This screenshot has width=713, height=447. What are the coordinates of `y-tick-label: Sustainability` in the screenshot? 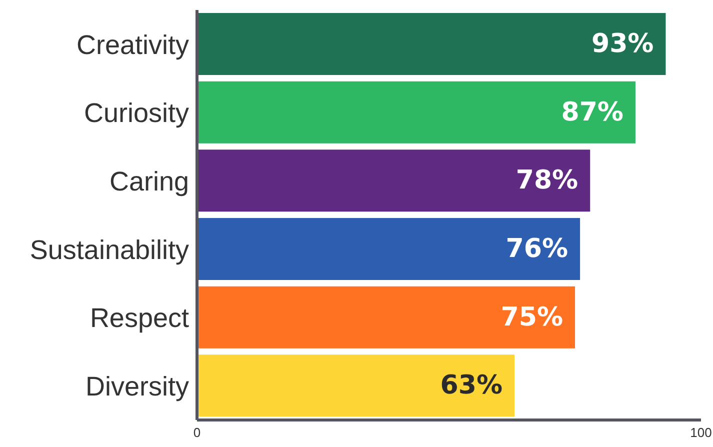 It's located at (110, 249).